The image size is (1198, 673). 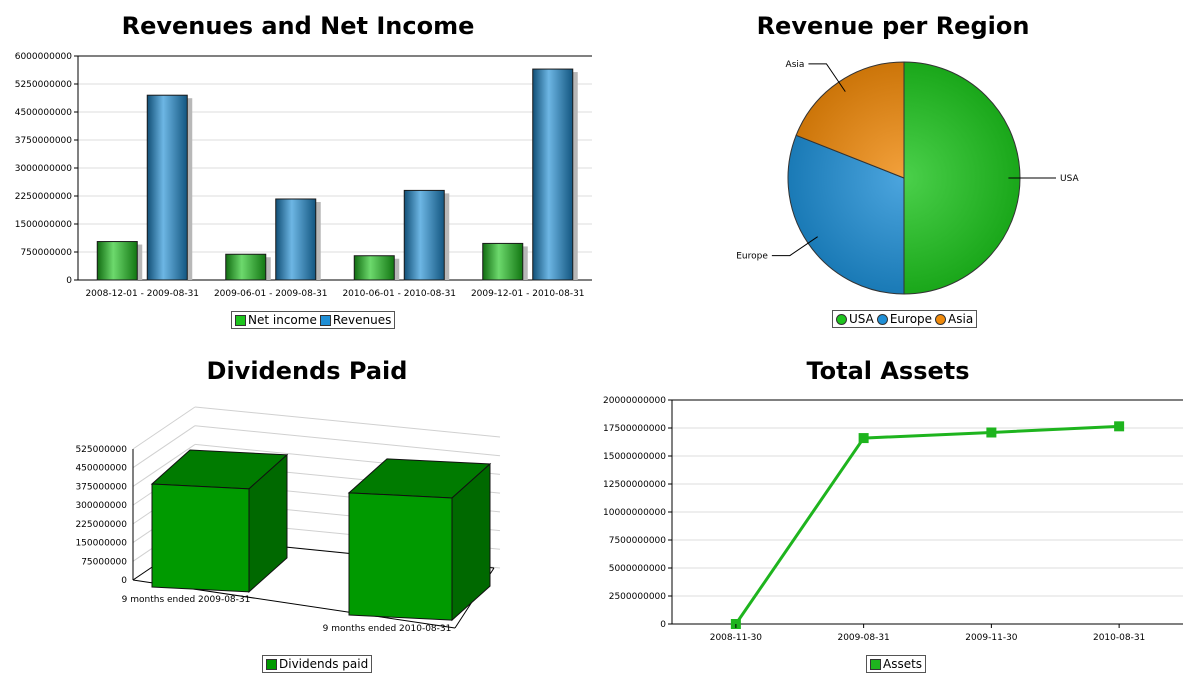 What do you see at coordinates (863, 638) in the screenshot?
I see `x-tick-label: 2009-08-31` at bounding box center [863, 638].